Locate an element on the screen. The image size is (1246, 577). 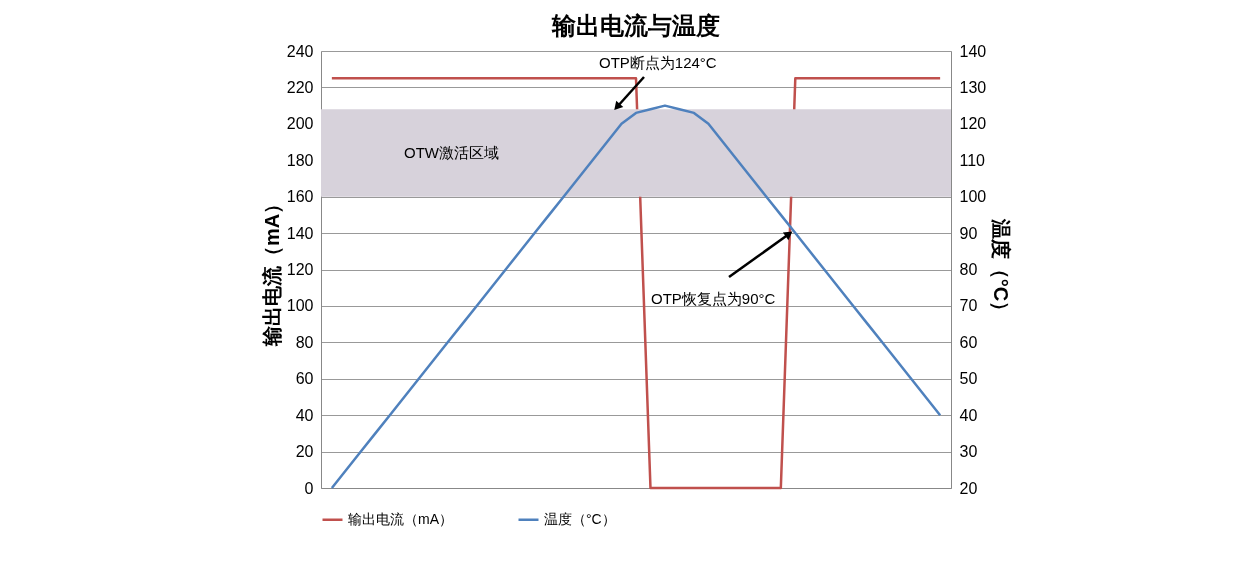
y2-tick-label: 140 is located at coordinates (973, 51).